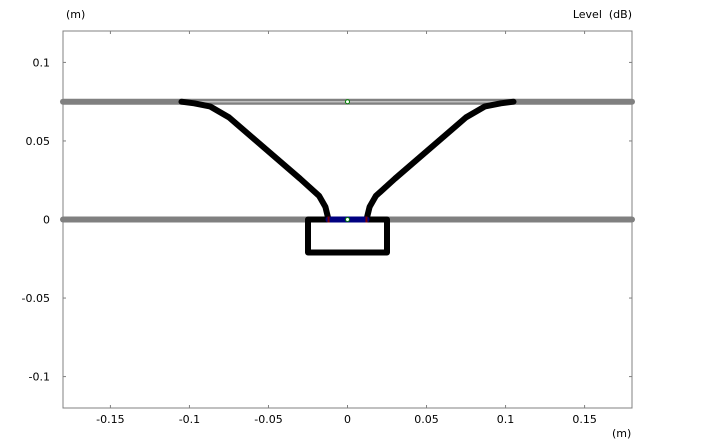  Describe the element at coordinates (347, 219) in the screenshot. I see `throat-center-marker` at that location.